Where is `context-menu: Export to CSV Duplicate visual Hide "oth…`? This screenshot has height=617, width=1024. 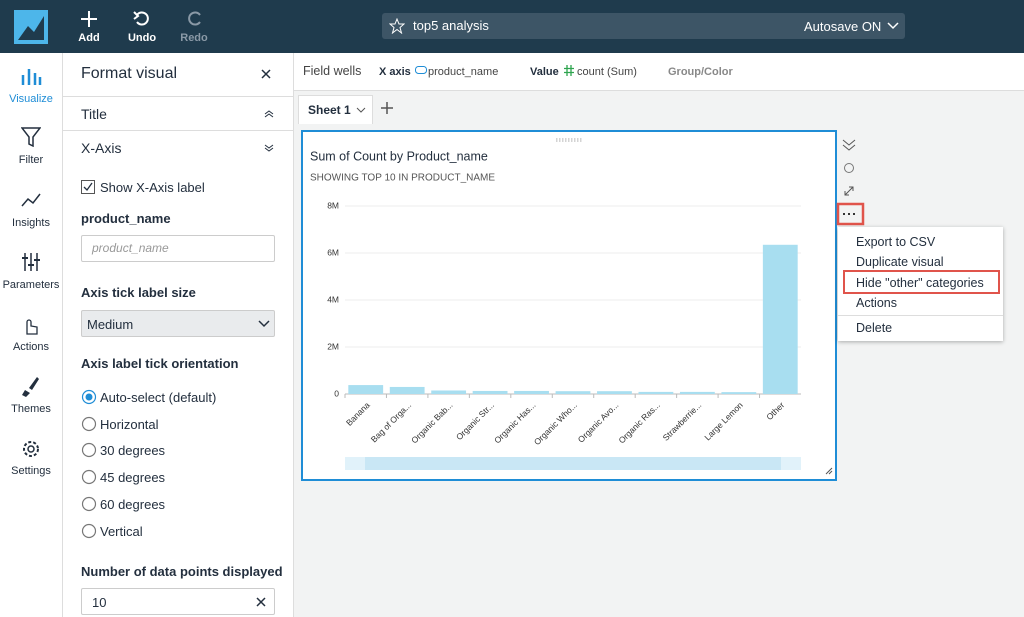 context-menu: Export to CSV Duplicate visual Hide "oth… is located at coordinates (920, 284).